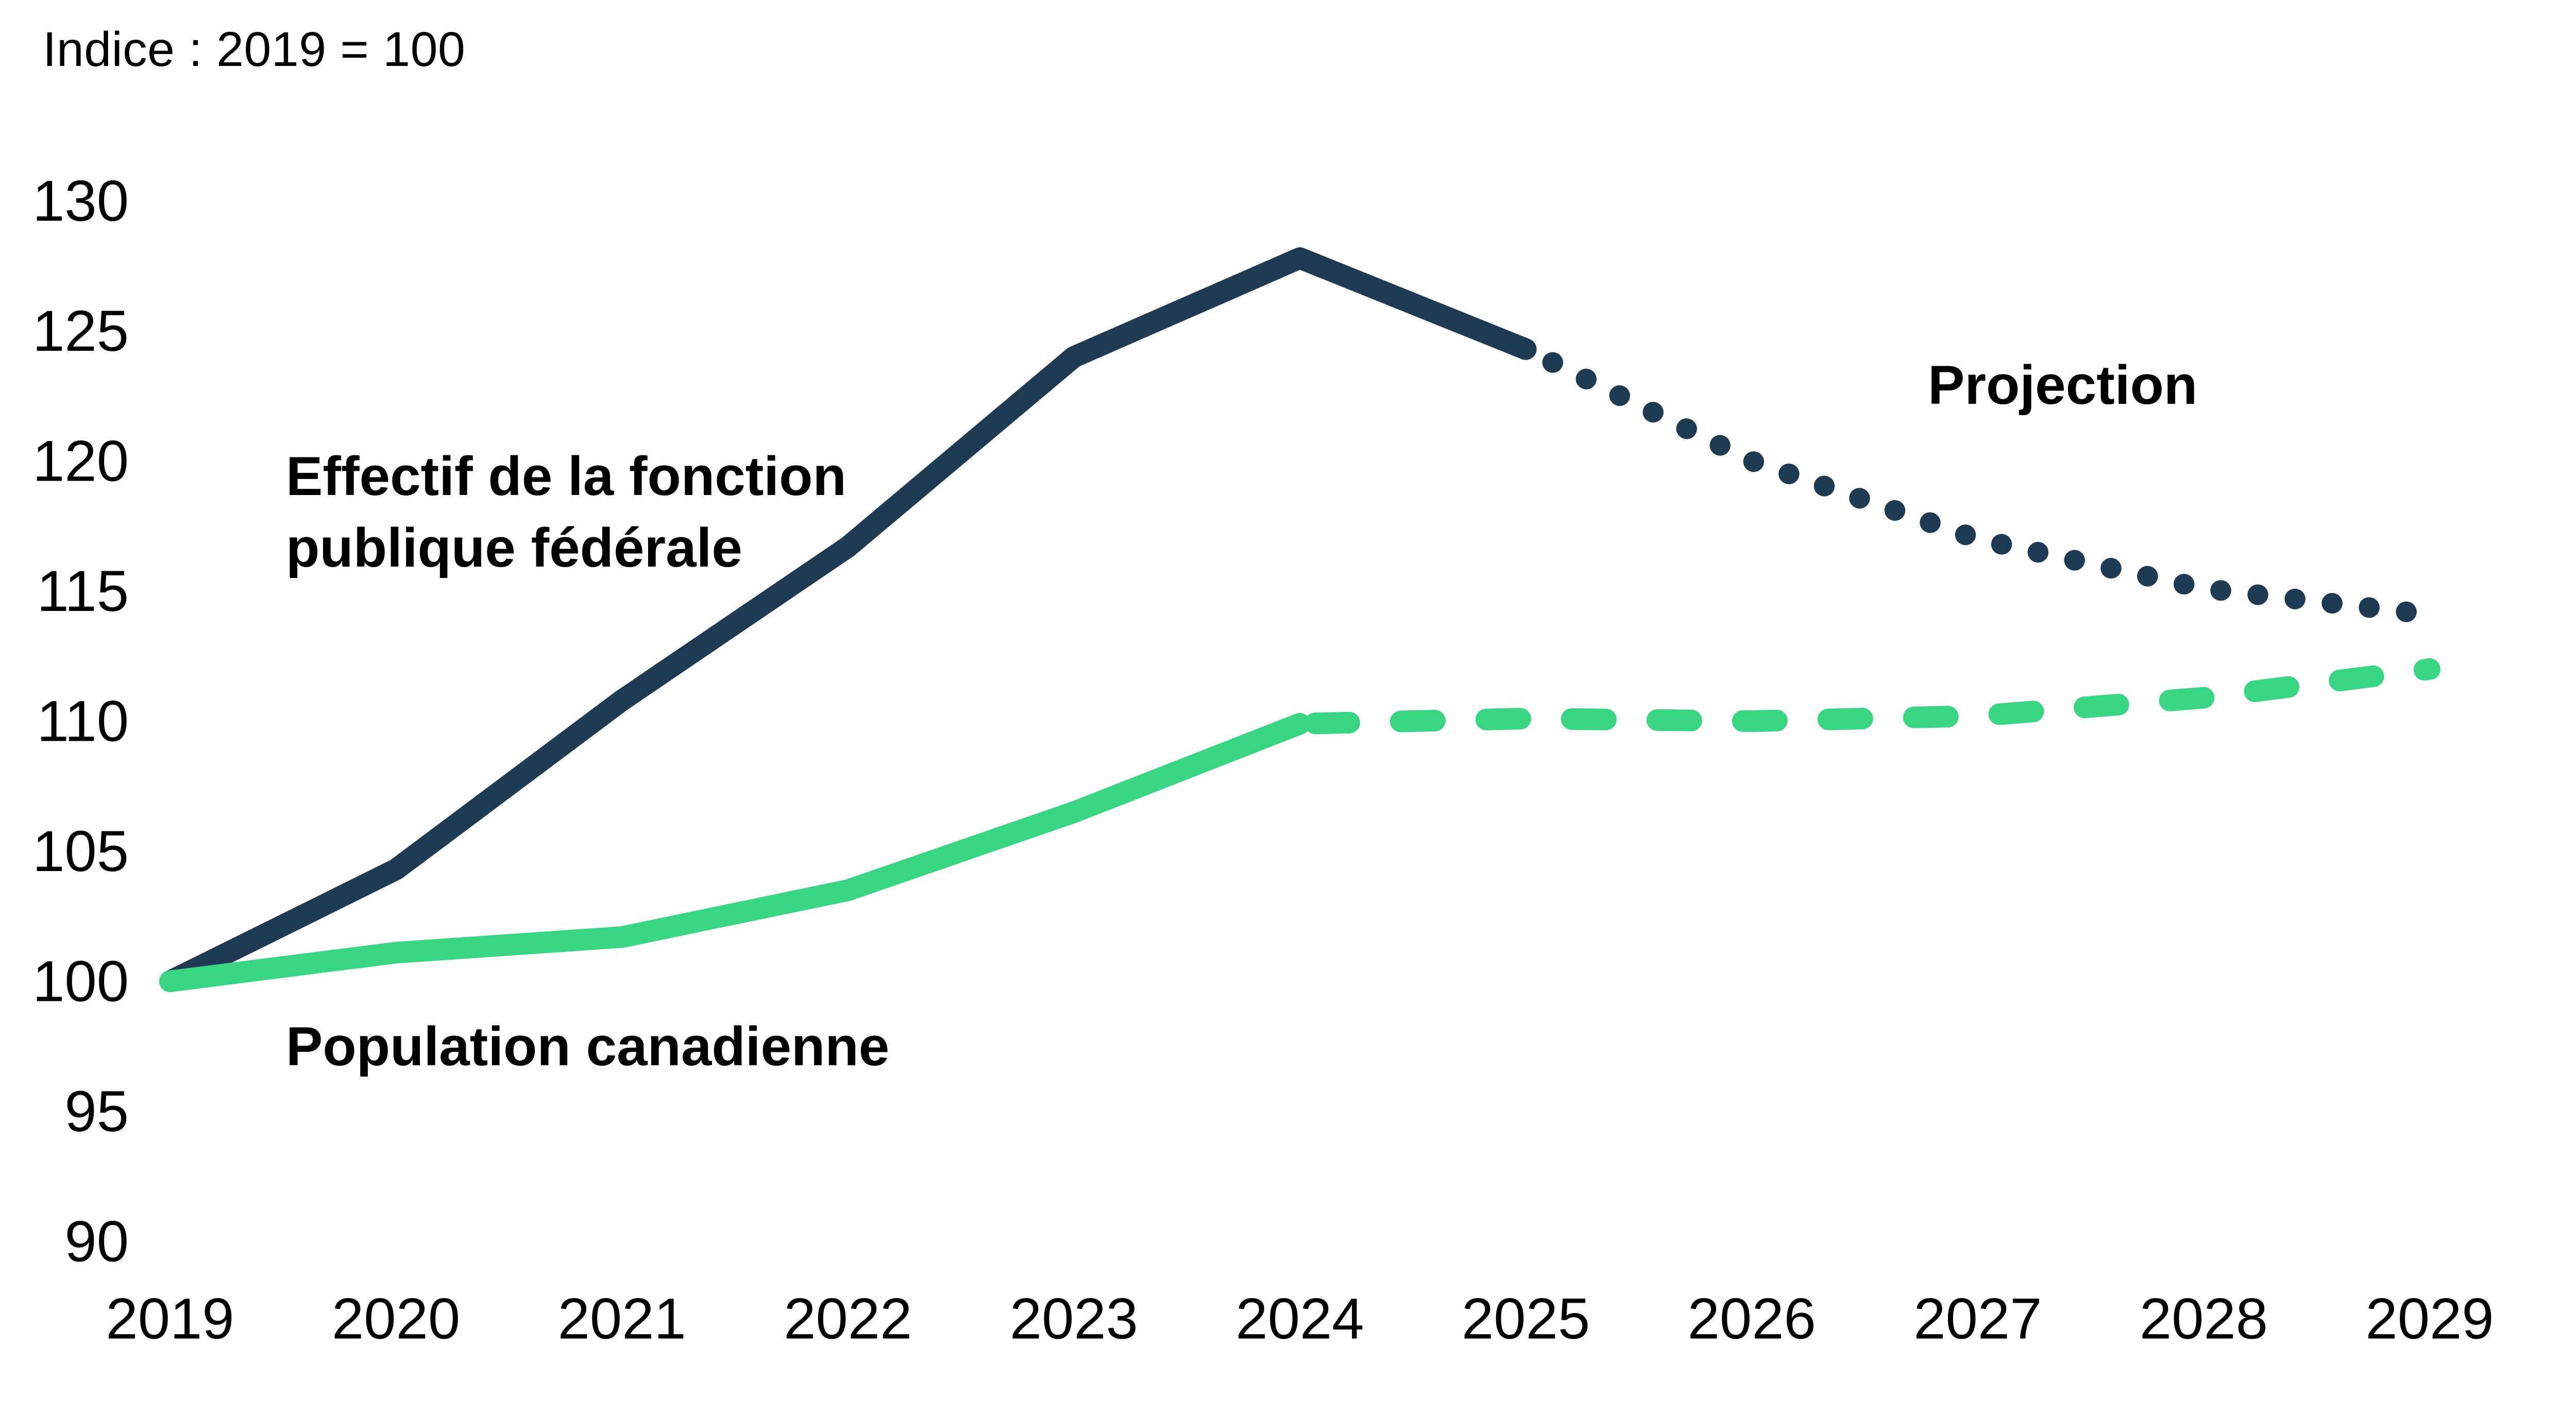 The height and width of the screenshot is (1415, 2576). What do you see at coordinates (622, 1319) in the screenshot?
I see `x-tick-label: 2021` at bounding box center [622, 1319].